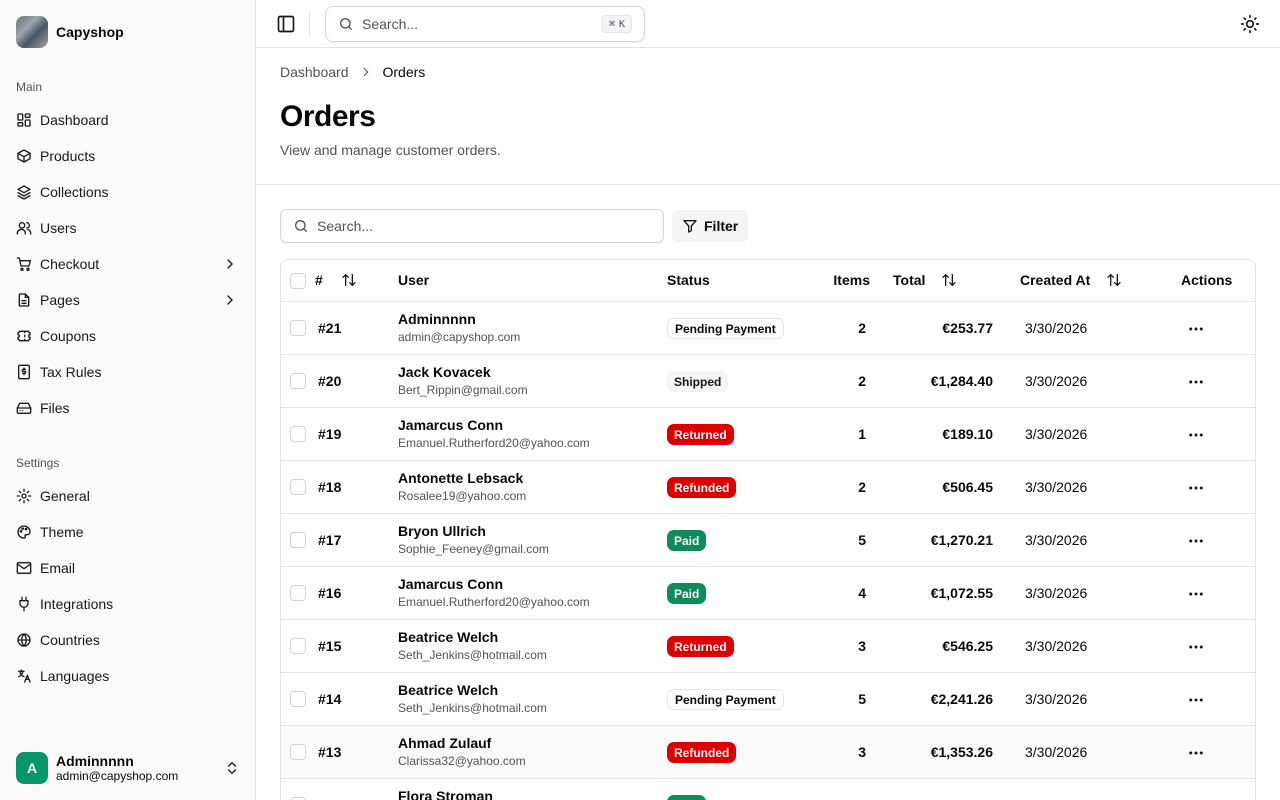 Image resolution: width=1280 pixels, height=800 pixels. I want to click on user-name: Adminnnnn, so click(95, 761).